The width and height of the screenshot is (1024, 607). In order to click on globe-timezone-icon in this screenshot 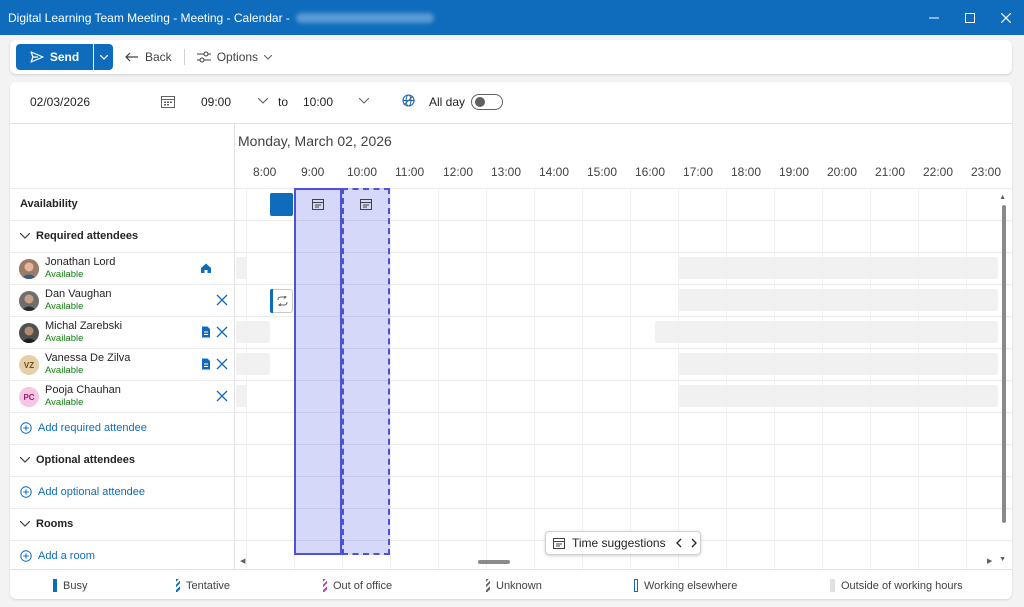, I will do `click(408, 100)`.